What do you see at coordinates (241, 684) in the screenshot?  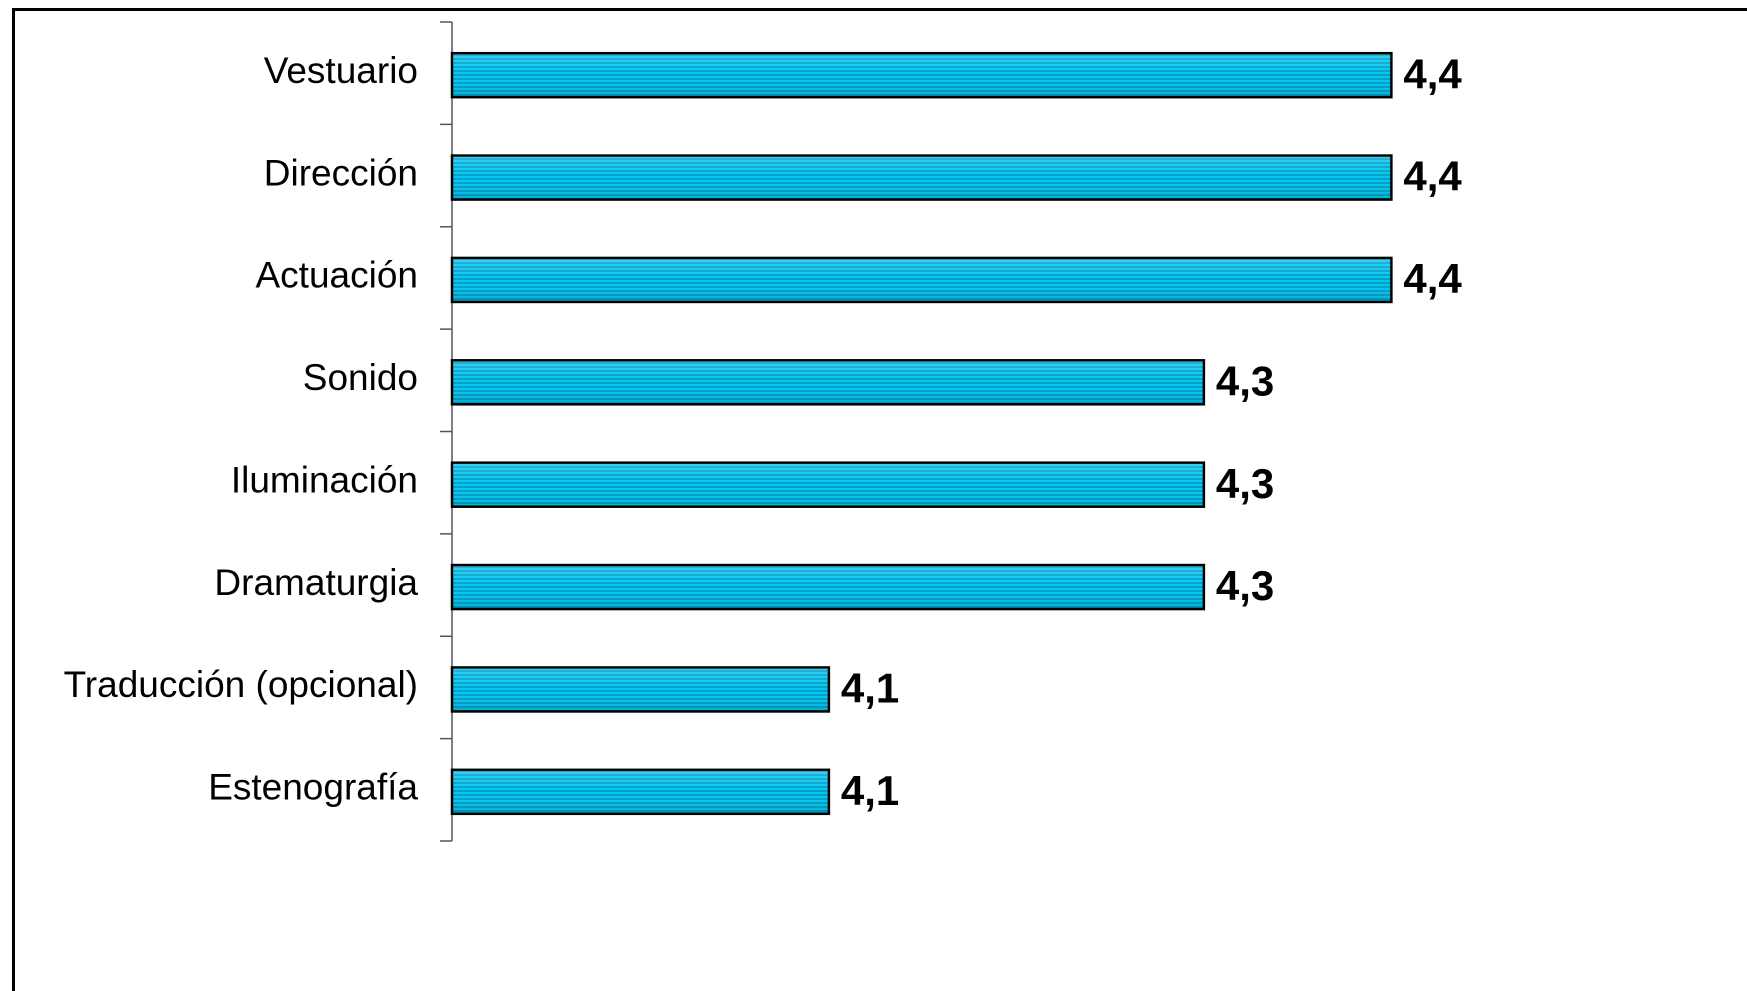 I see `category-label: Traducción (opcional)` at bounding box center [241, 684].